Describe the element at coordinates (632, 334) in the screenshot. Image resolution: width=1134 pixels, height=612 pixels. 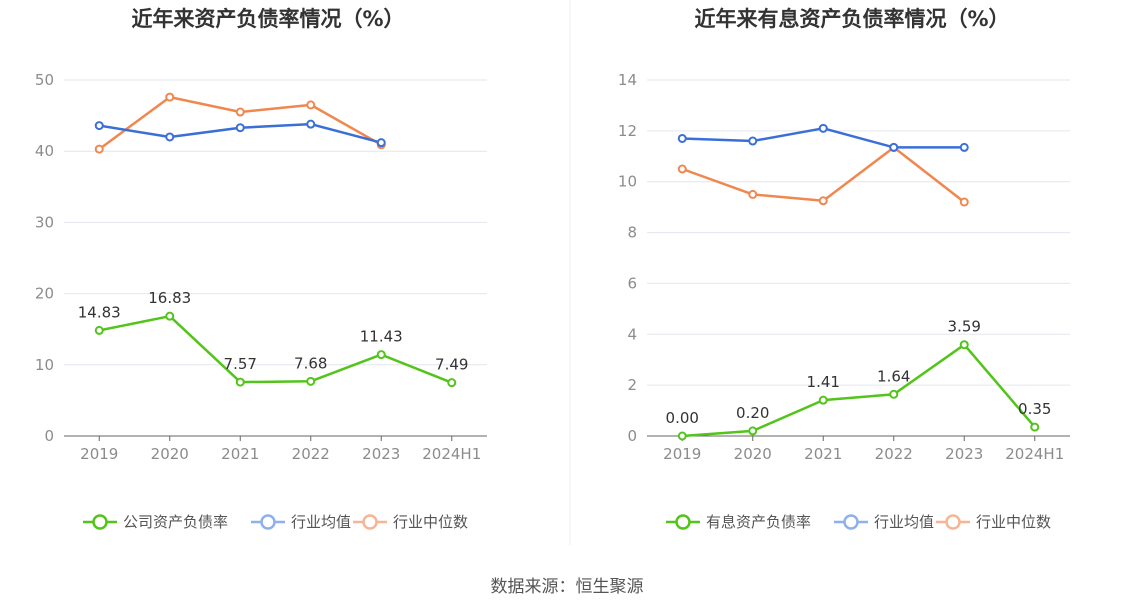
I see `y-tick-label: 4` at that location.